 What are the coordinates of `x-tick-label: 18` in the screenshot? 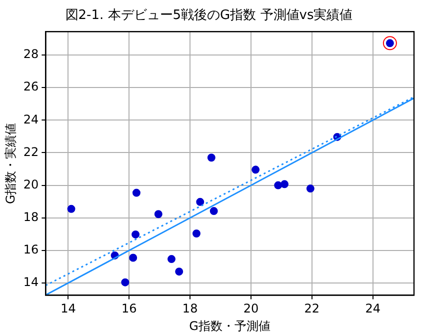 It's located at (190, 309).